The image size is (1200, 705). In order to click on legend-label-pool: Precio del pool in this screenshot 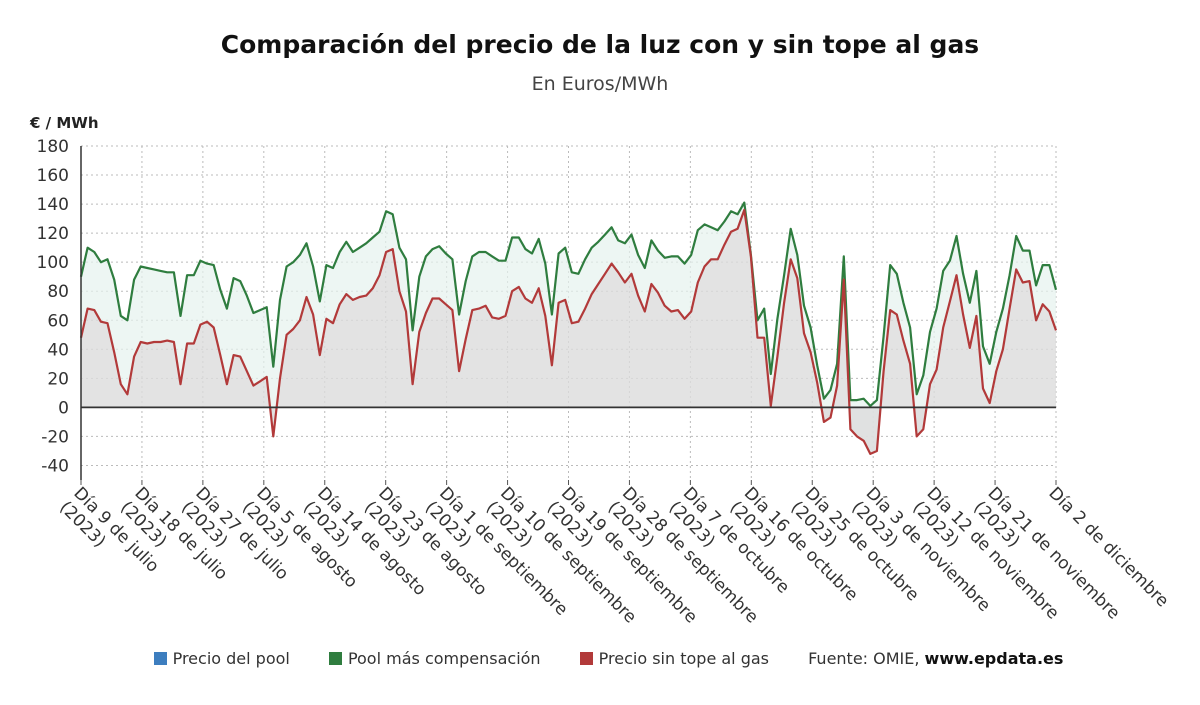, I will do `click(231, 658)`.